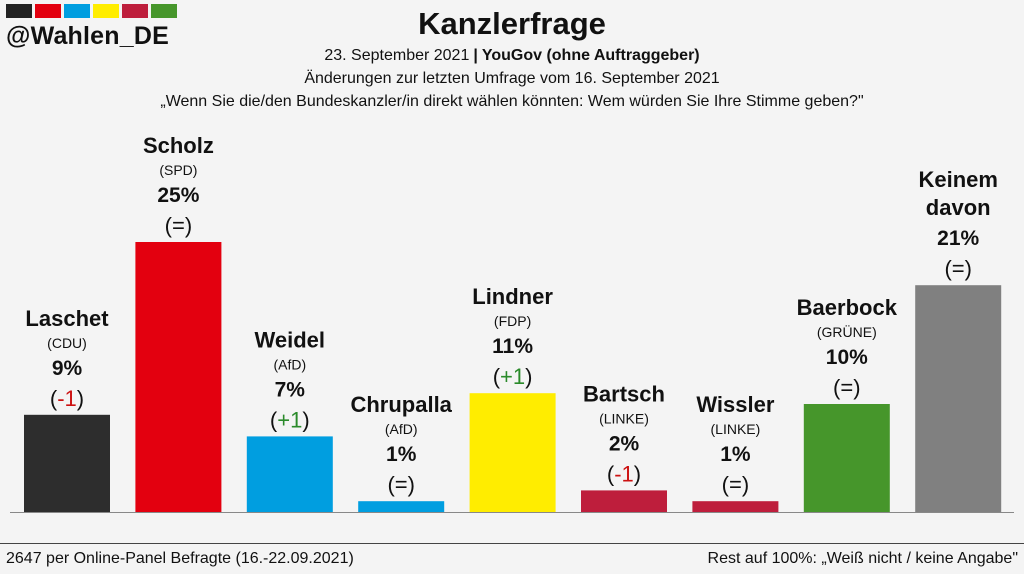  What do you see at coordinates (178, 377) in the screenshot?
I see `bar-scholz` at bounding box center [178, 377].